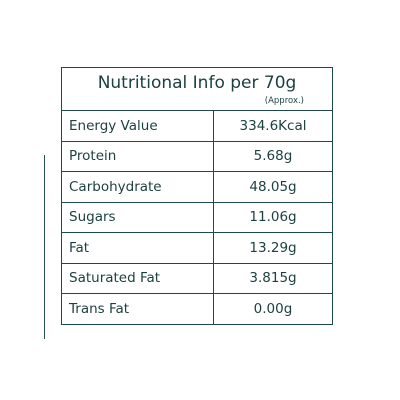 This screenshot has height=400, width=400. What do you see at coordinates (284, 101) in the screenshot?
I see `note: (Approx.)` at bounding box center [284, 101].